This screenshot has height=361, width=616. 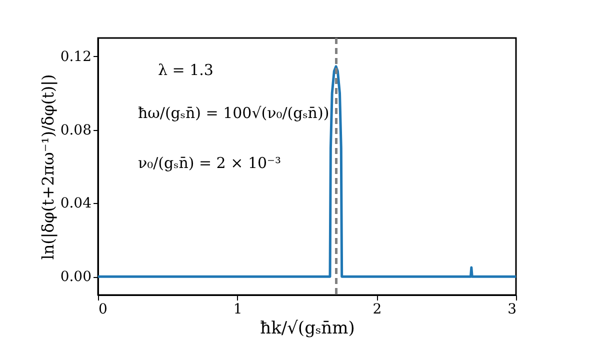 What do you see at coordinates (307, 328) in the screenshot?
I see `x-axis-title: ħk/√(gₛn̄m)` at bounding box center [307, 328].